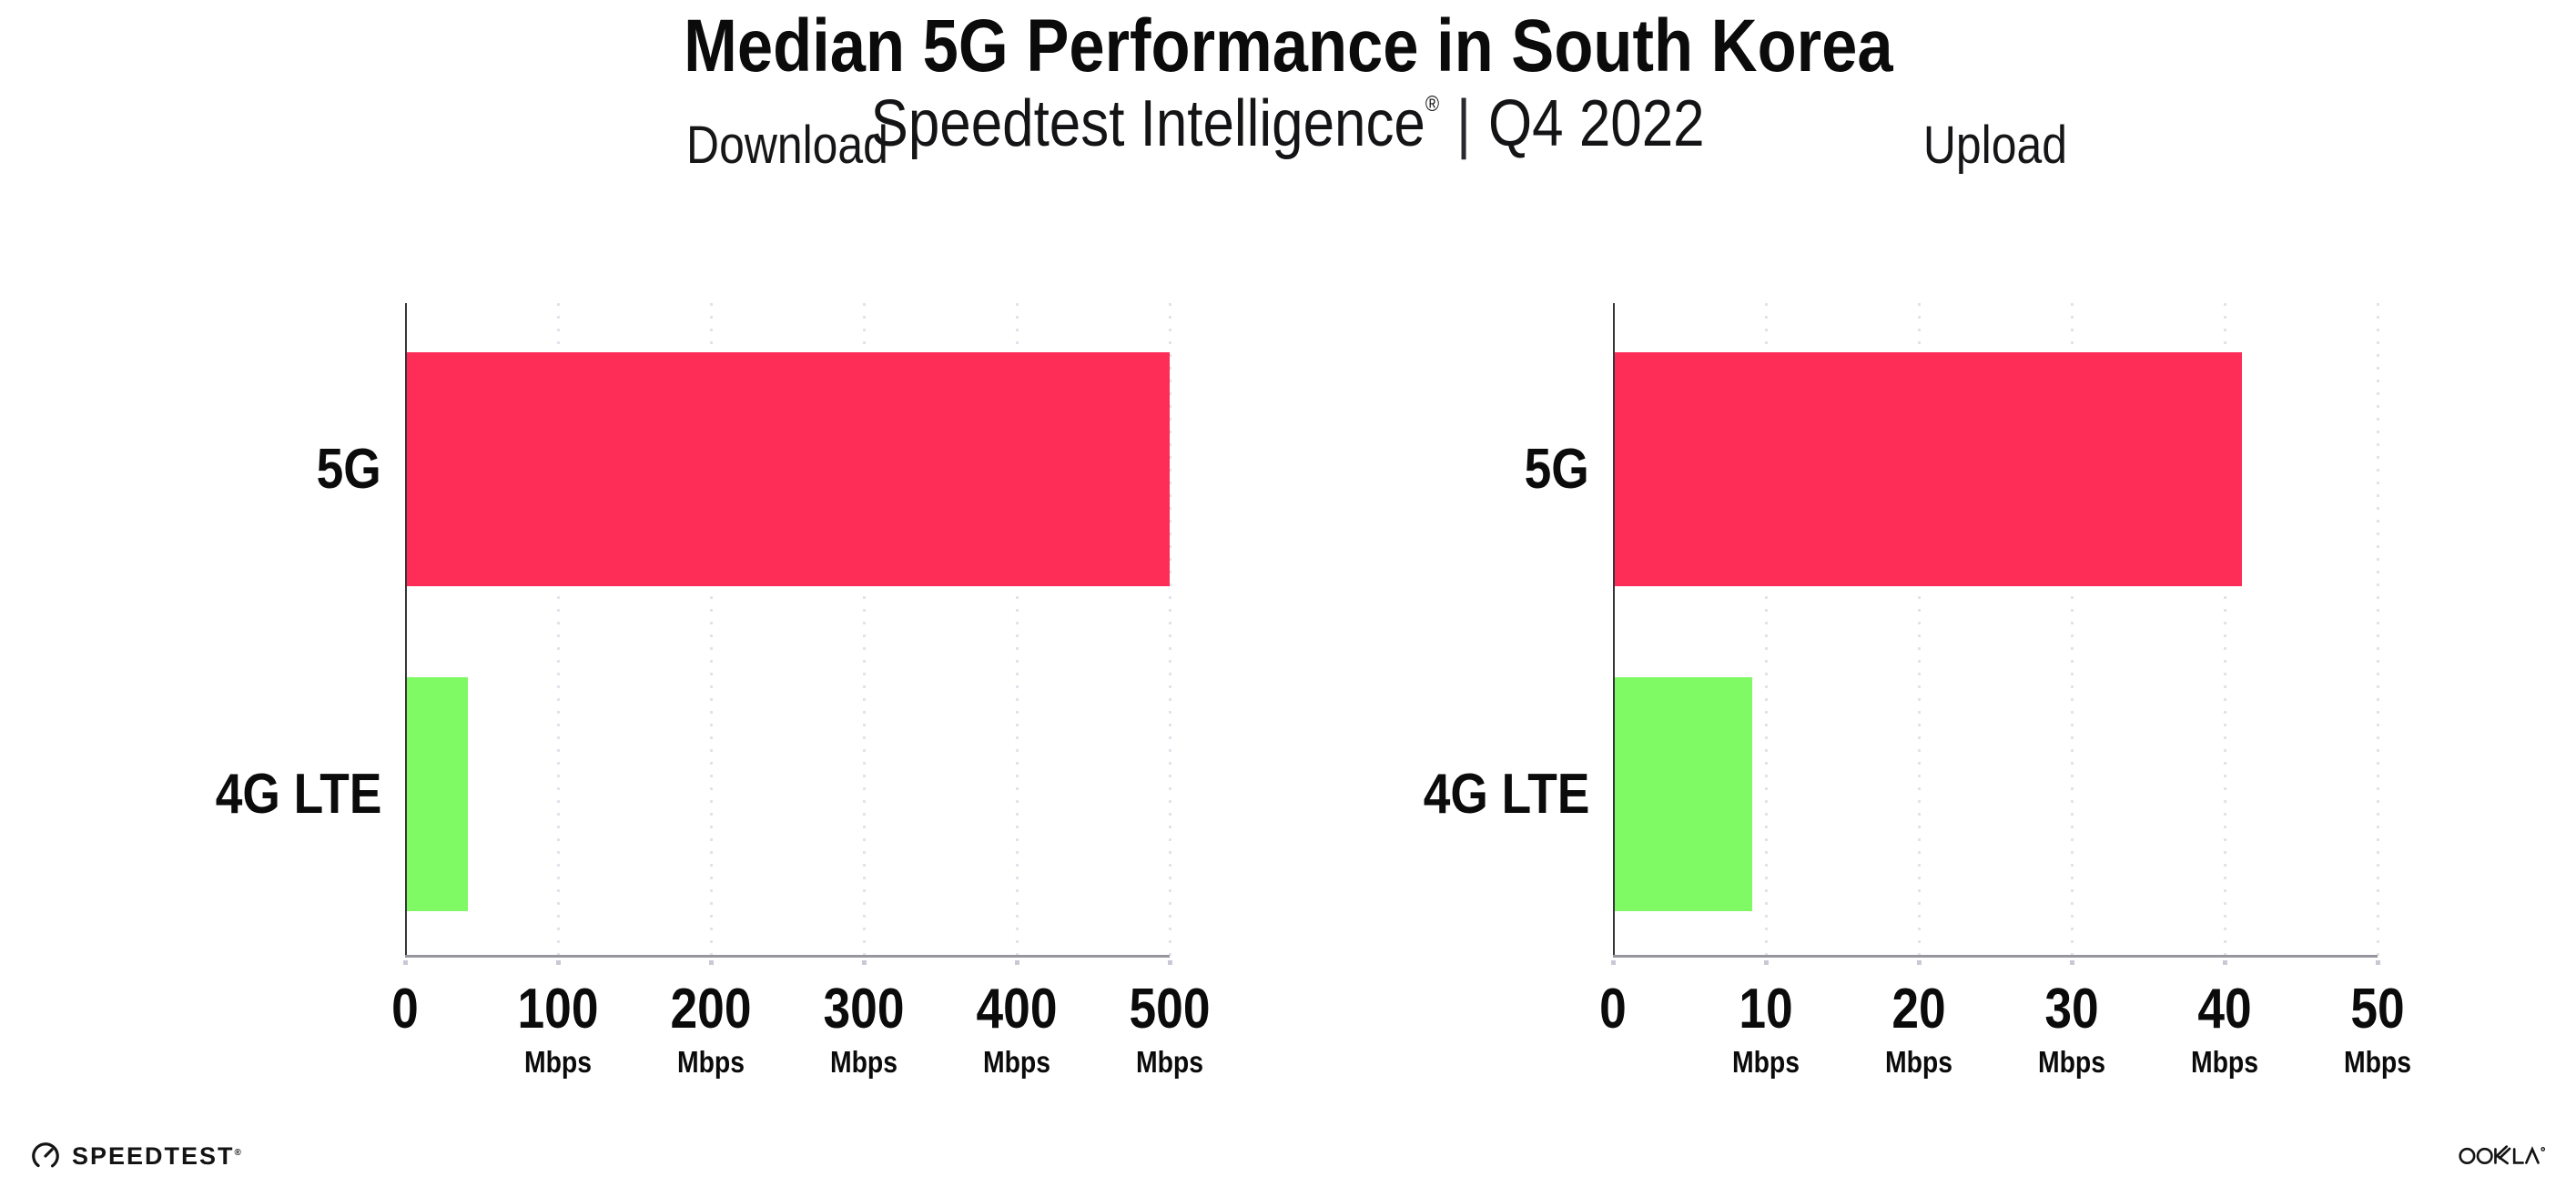 The image size is (2576, 1197). What do you see at coordinates (2224, 1062) in the screenshot?
I see `x-tick-unit-40: Mbps` at bounding box center [2224, 1062].